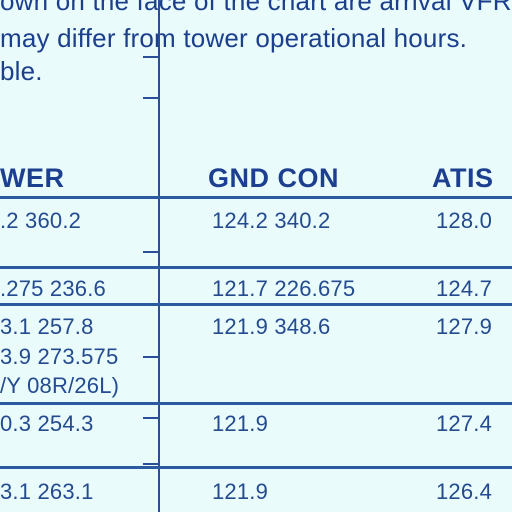 The image size is (512, 512). Describe the element at coordinates (464, 491) in the screenshot. I see `row-5-atis: 126.4` at that location.